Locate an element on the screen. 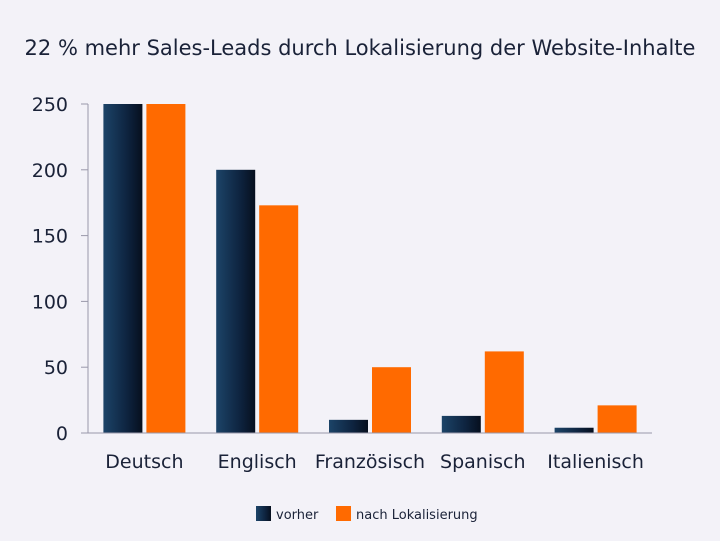  legend-item: nach Lokalisierung is located at coordinates (407, 514).